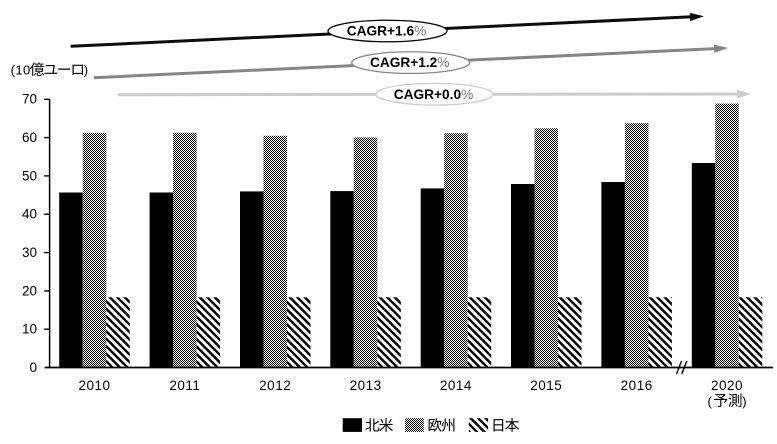 The image size is (777, 444). What do you see at coordinates (546, 385) in the screenshot?
I see `svg-text: 2015` at bounding box center [546, 385].